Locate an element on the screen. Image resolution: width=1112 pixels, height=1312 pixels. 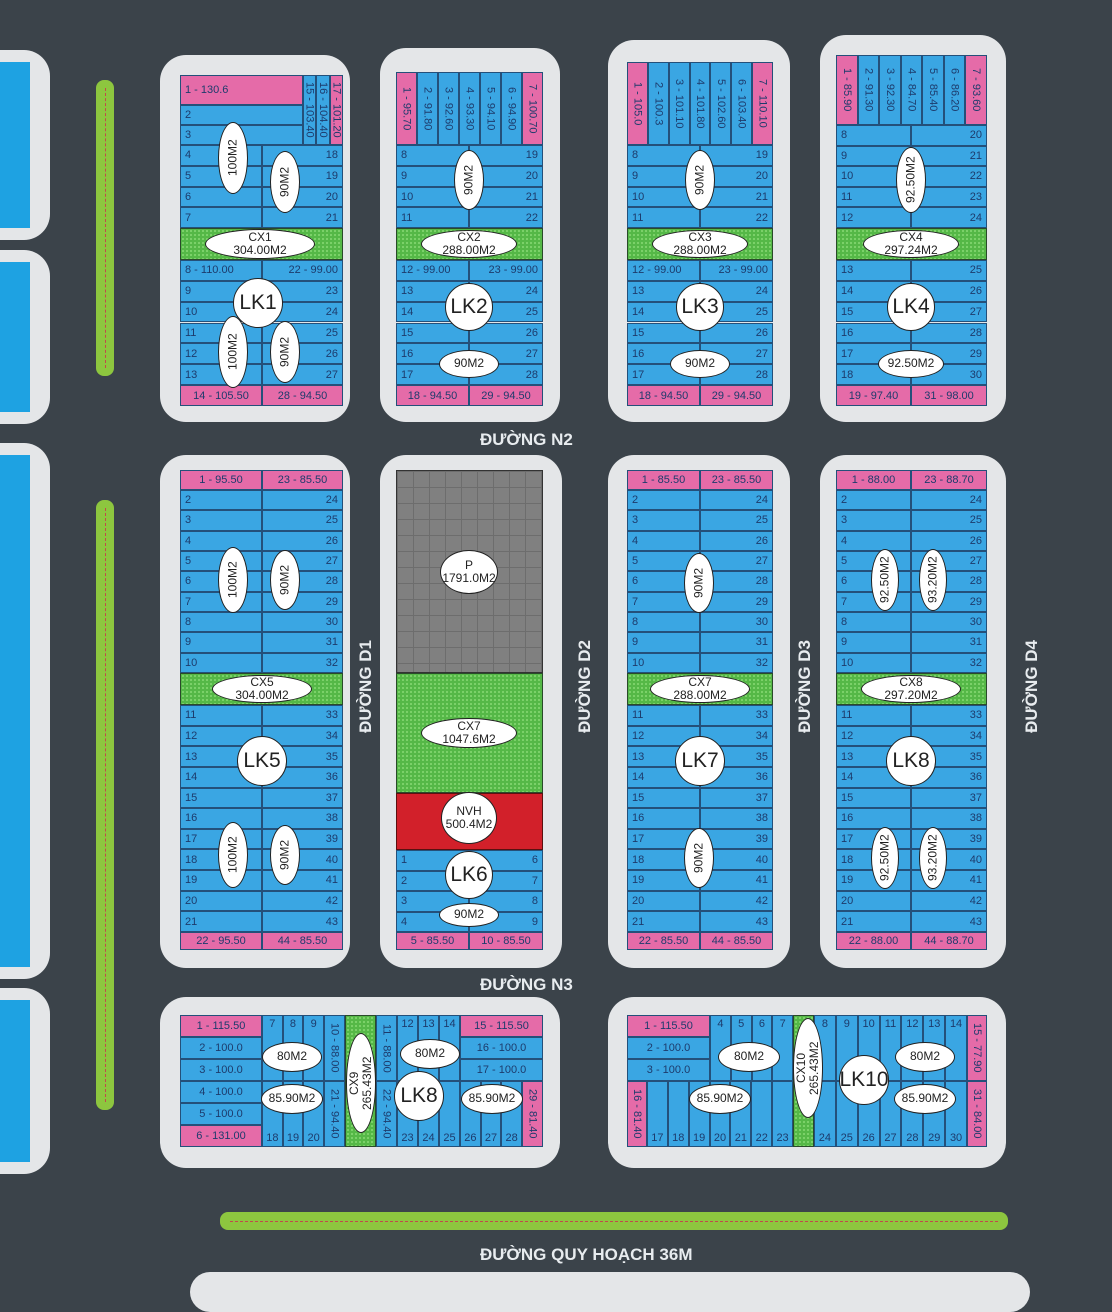
land-lot: 5 - 85.40 is located at coordinates (933, 90).